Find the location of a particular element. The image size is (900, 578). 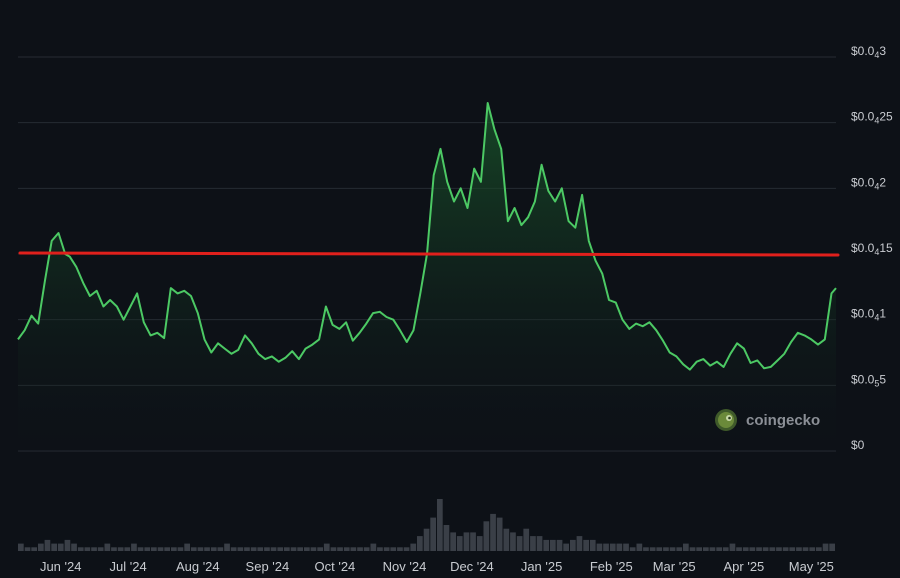

y-tick-label: $0.0425 is located at coordinates (872, 118).